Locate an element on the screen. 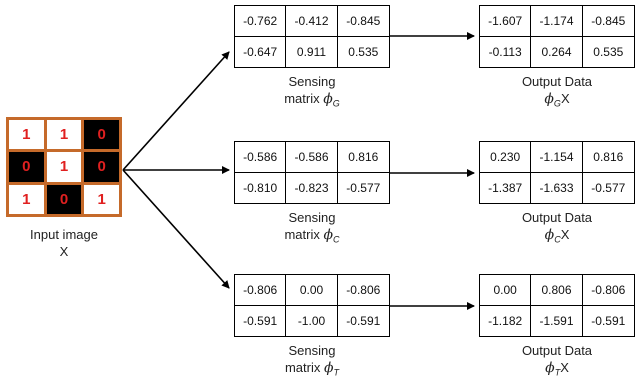 This screenshot has height=387, width=638. arrow-input-to-sensing-g is located at coordinates (176, 111).